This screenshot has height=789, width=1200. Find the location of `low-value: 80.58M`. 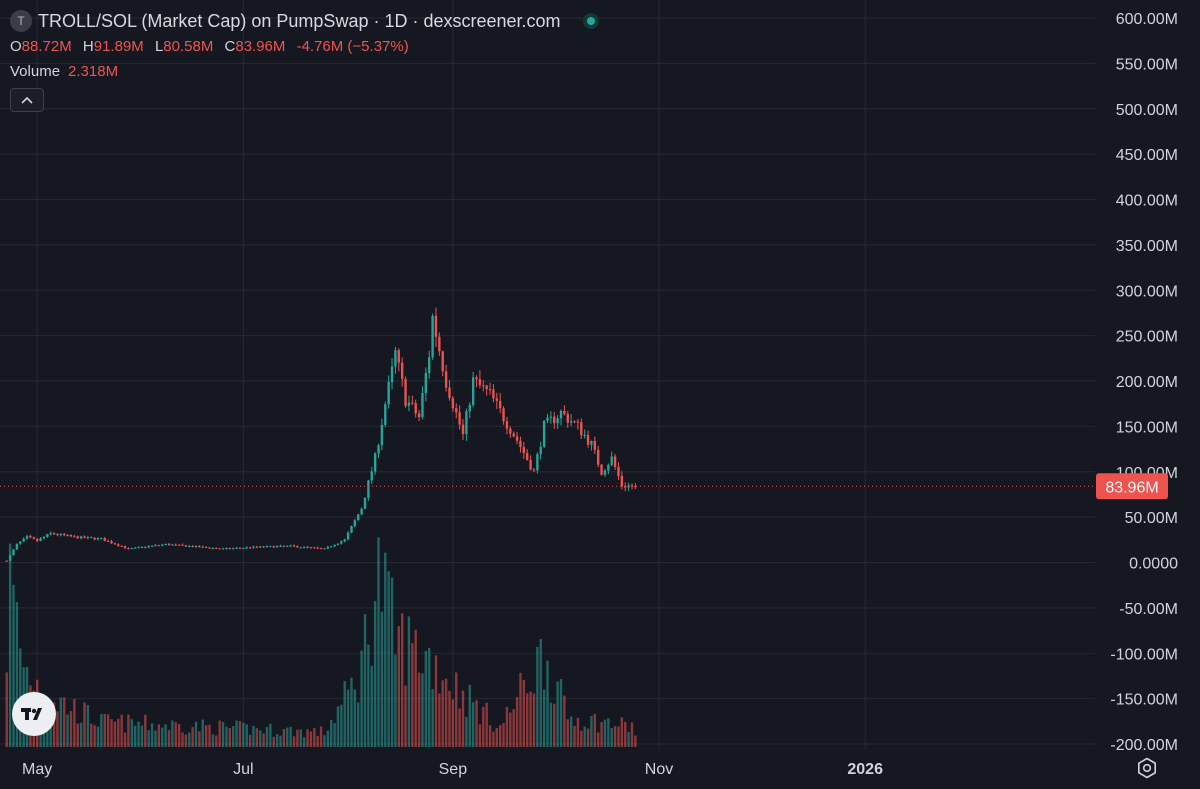

low-value: 80.58M is located at coordinates (188, 46).